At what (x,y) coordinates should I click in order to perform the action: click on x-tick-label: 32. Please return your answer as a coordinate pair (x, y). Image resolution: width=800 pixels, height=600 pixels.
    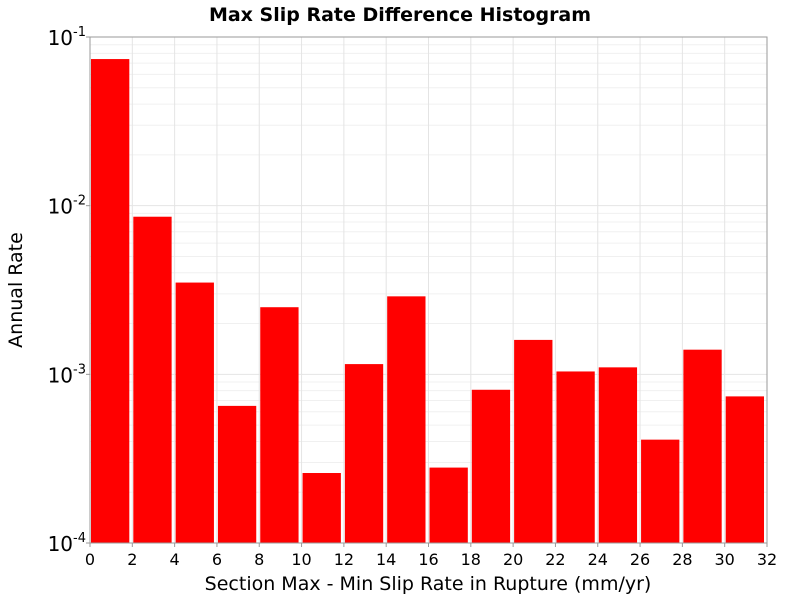
    Looking at the image, I should click on (767, 559).